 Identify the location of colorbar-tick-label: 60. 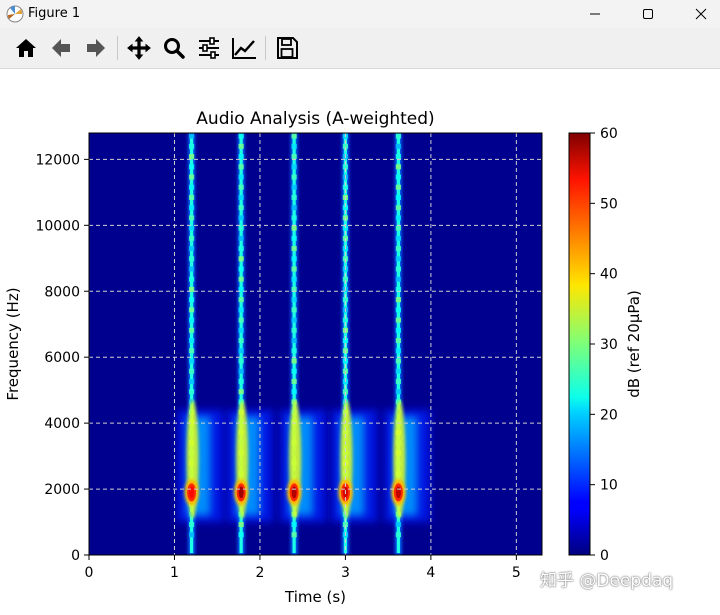
(609, 134).